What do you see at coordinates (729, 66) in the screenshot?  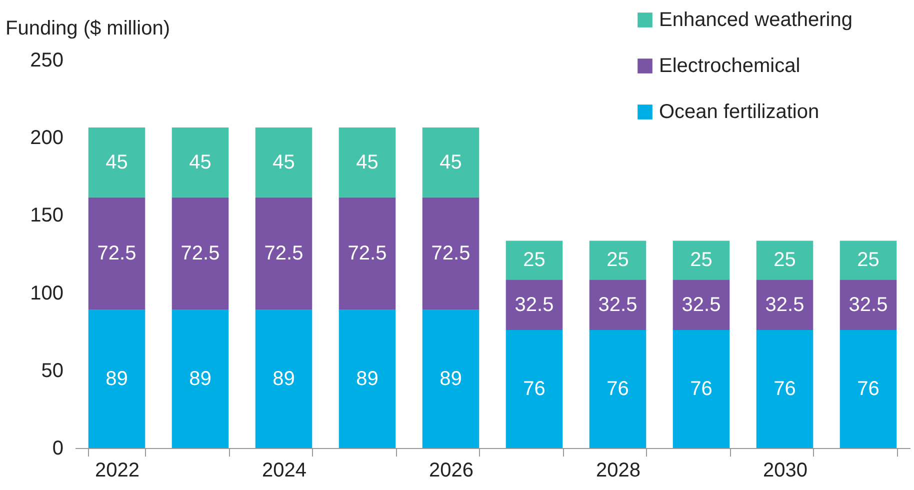 I see `legend-label: Electrochemical` at bounding box center [729, 66].